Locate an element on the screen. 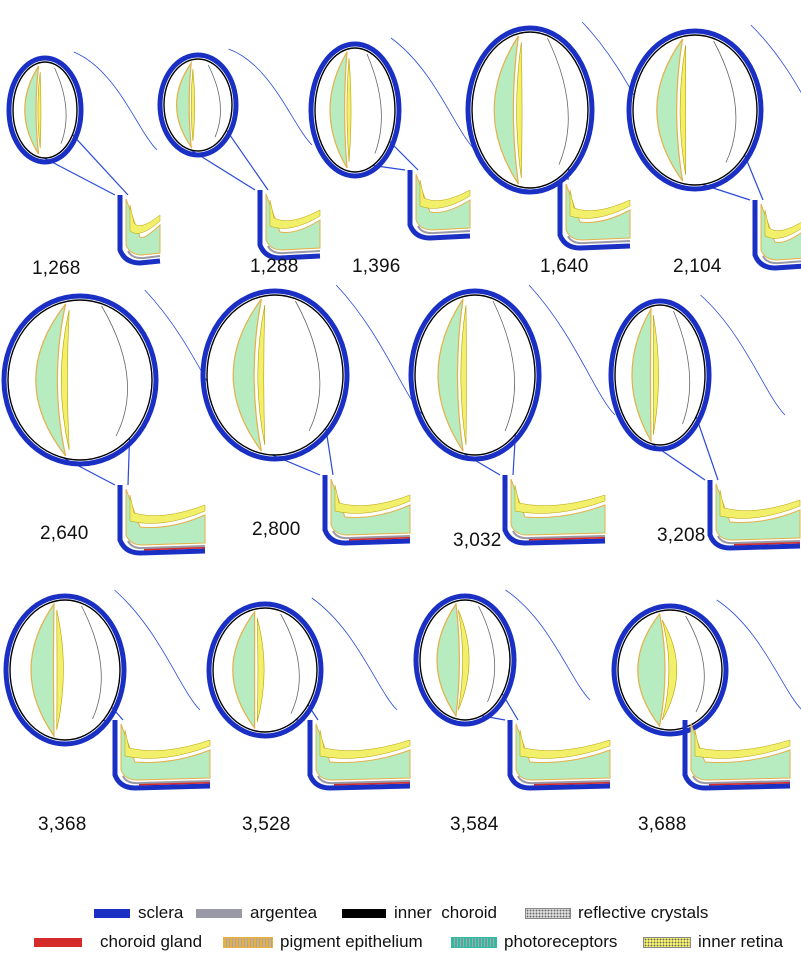  panel-8: 3,032 is located at coordinates (510, 427).